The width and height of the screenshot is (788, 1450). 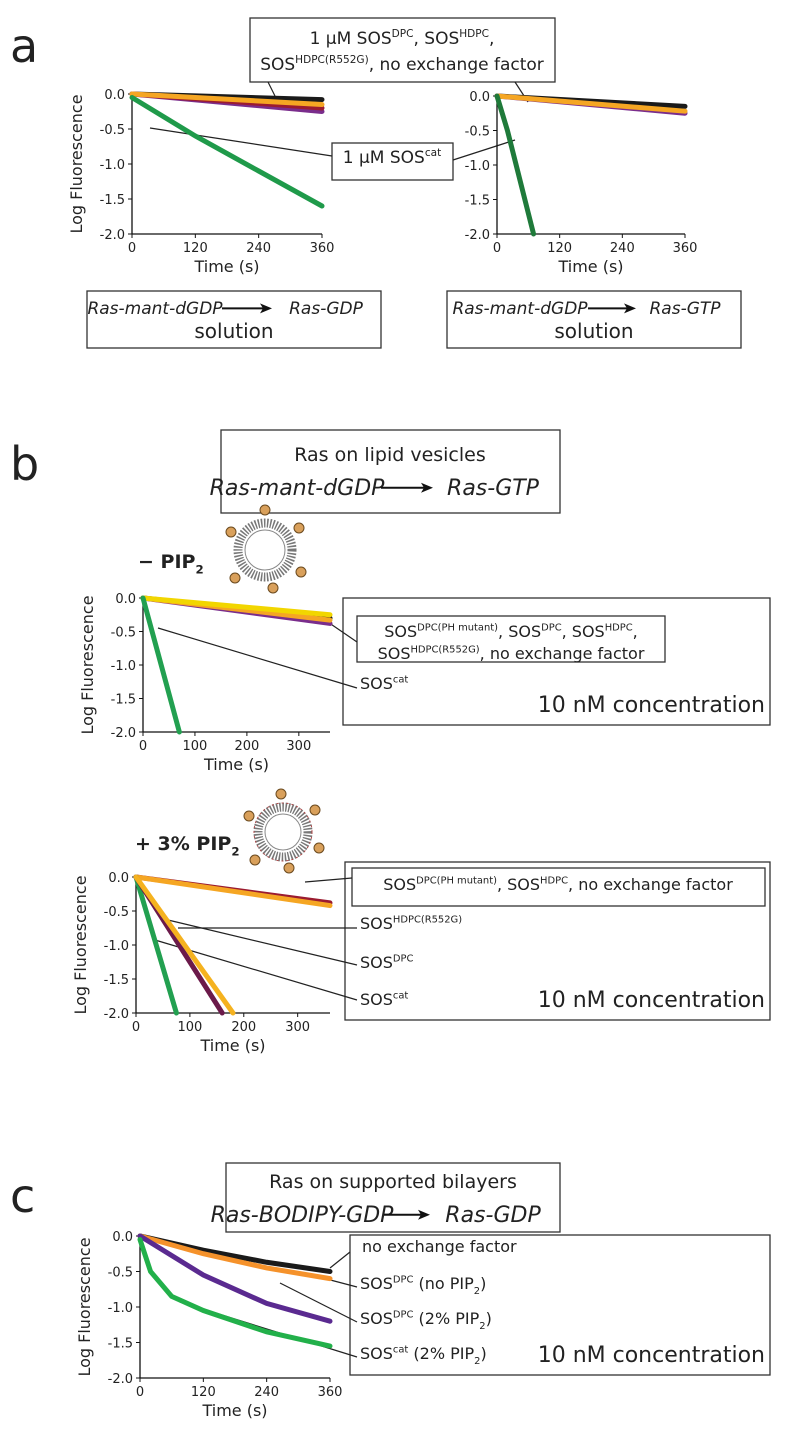 I want to click on annotation: SOSDPC(PH mutant), SOSDPC, SOSHDPC,, so click(x=511, y=631).